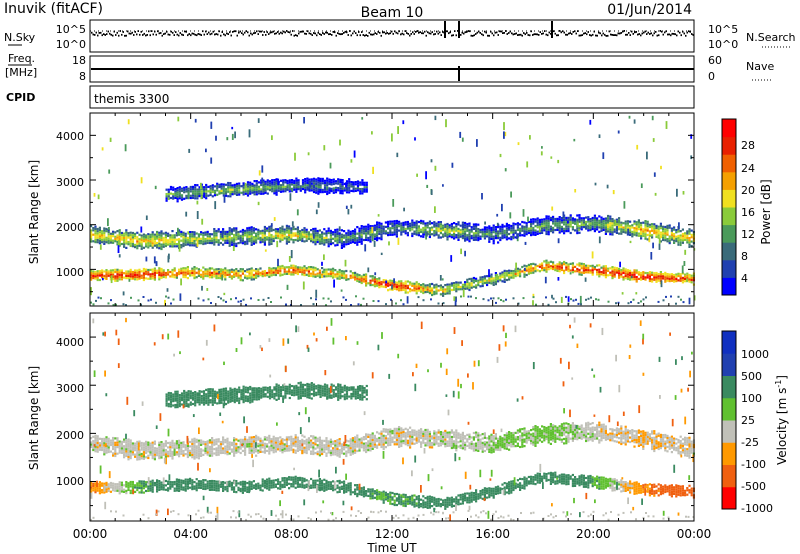 The image size is (800, 554). I want to click on power-colorbar-segment, so click(729, 268).